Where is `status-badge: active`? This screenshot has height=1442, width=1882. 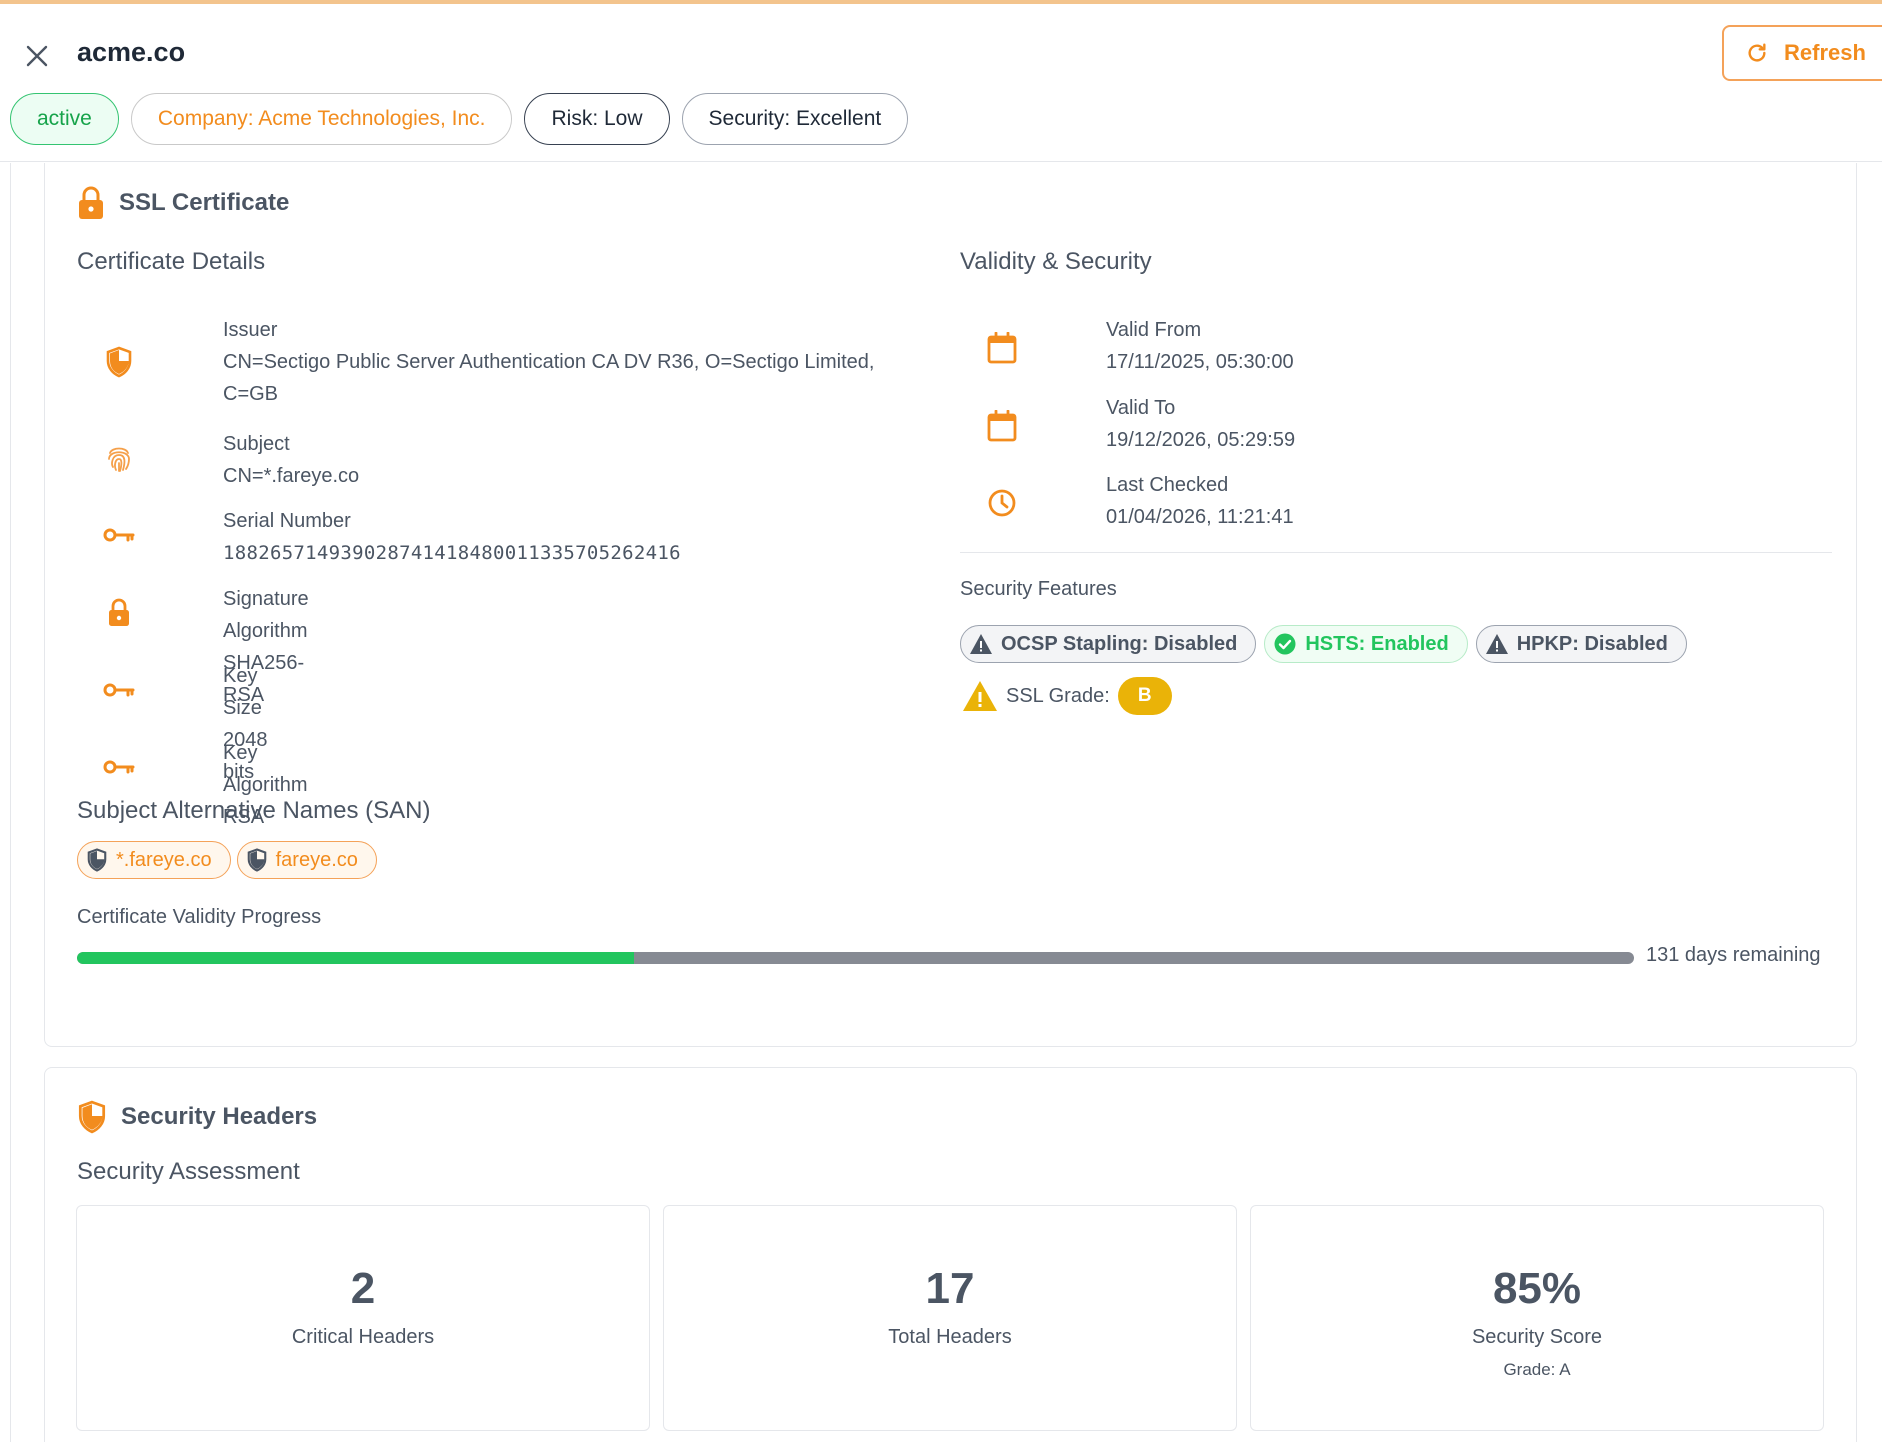 status-badge: active is located at coordinates (64, 119).